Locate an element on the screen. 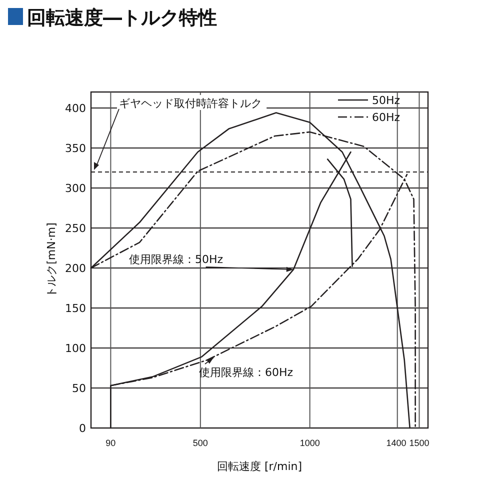  x-tick-label: 1500 is located at coordinates (419, 443).